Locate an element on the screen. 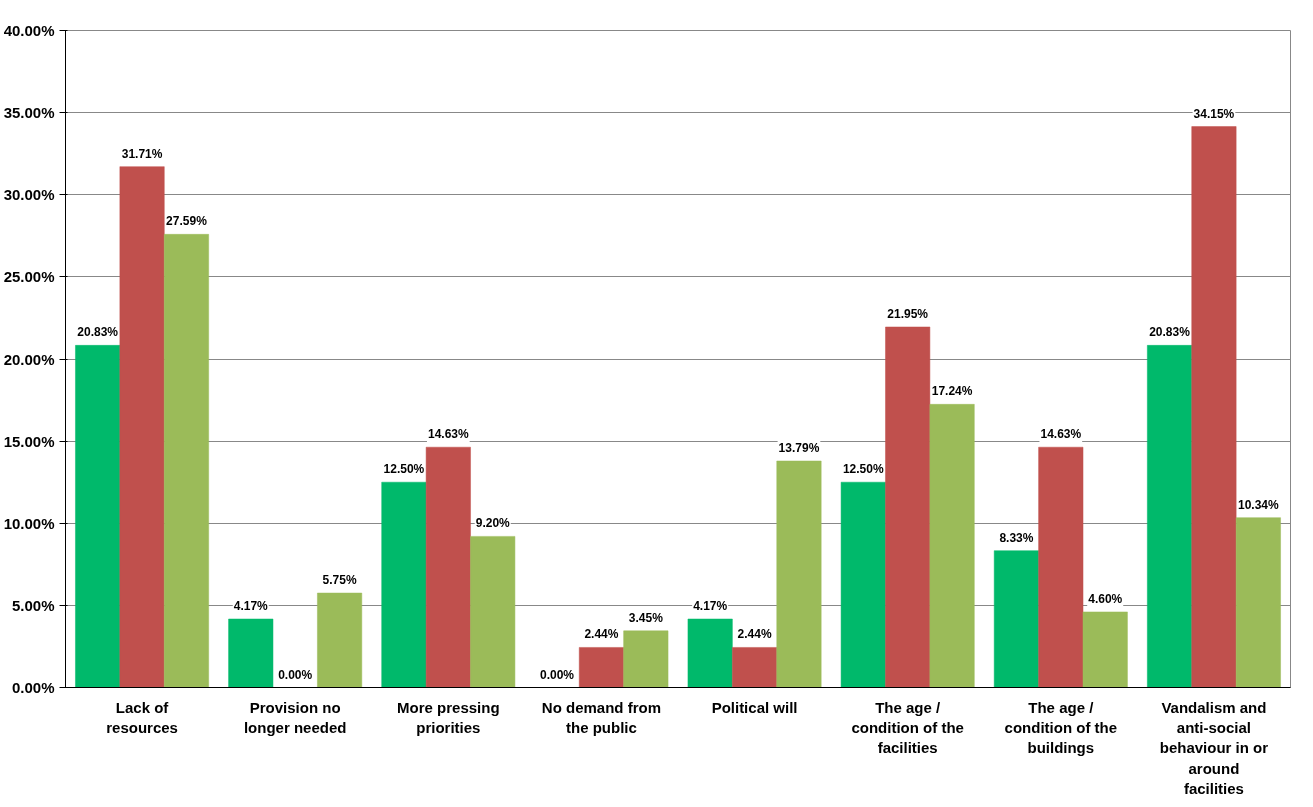 The width and height of the screenshot is (1313, 807). x-tick-label: The age / condition of the facilities is located at coordinates (907, 727).